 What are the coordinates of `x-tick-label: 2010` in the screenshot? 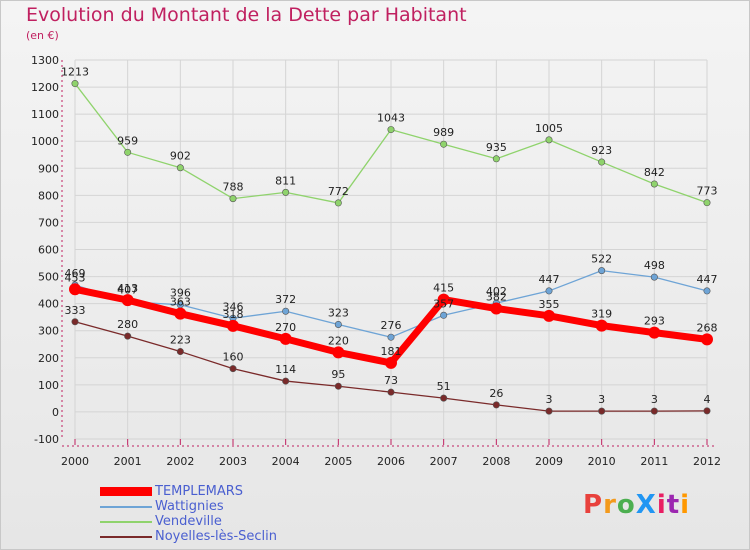 It's located at (602, 461).